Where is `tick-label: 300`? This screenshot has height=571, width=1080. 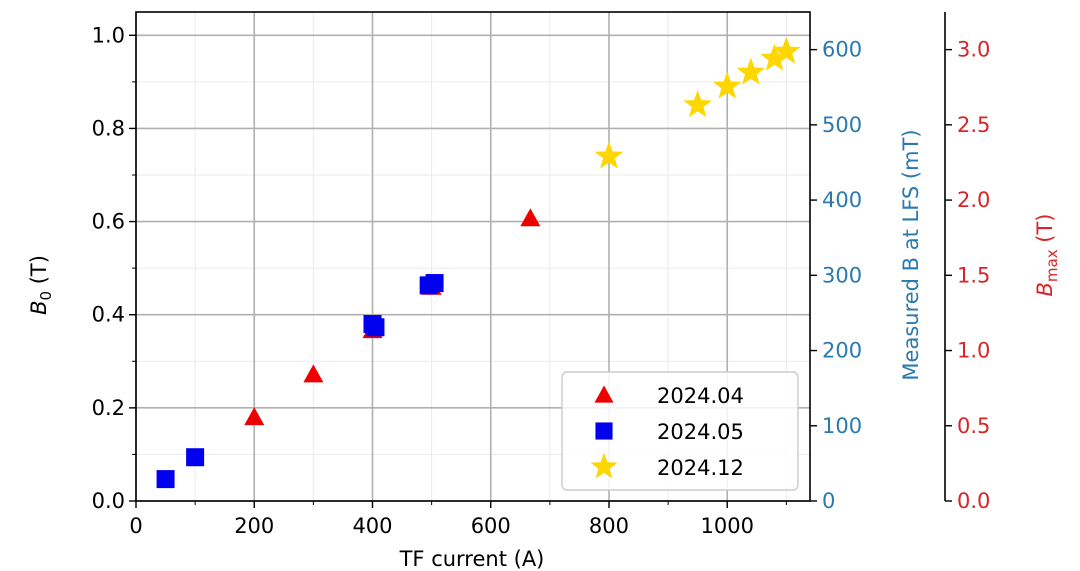 tick-label: 300 is located at coordinates (842, 275).